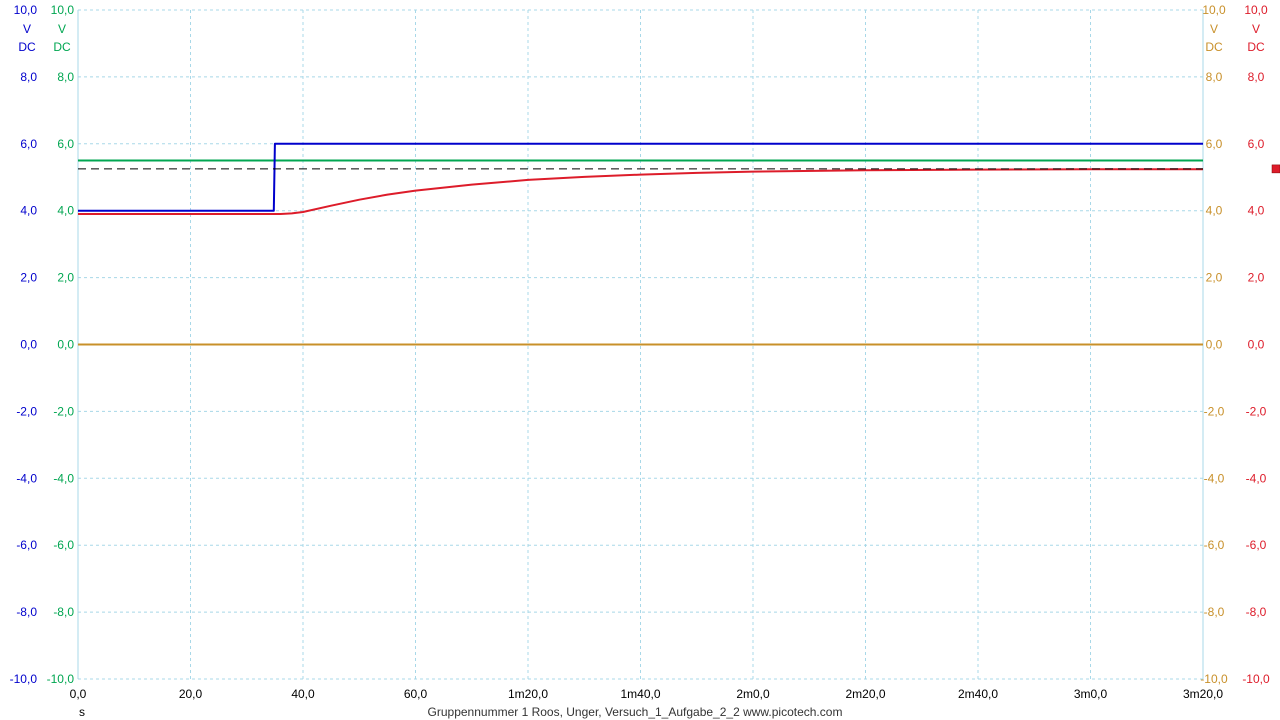 The image size is (1280, 720). I want to click on level-marker, so click(1275, 169).